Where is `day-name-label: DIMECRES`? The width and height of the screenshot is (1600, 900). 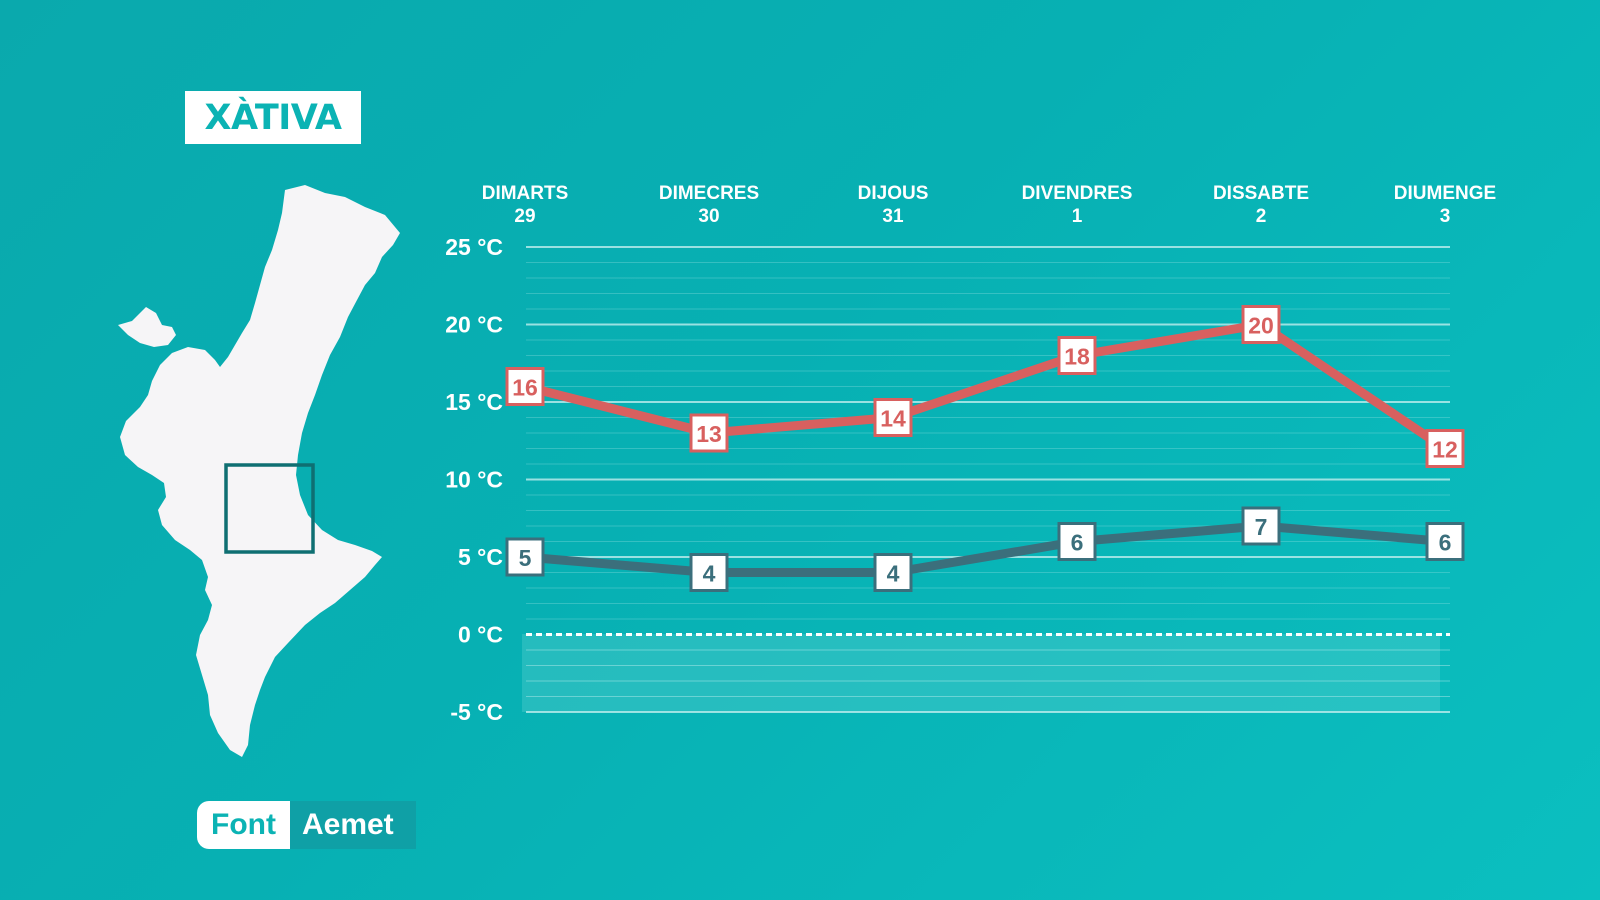 day-name-label: DIMECRES is located at coordinates (709, 193).